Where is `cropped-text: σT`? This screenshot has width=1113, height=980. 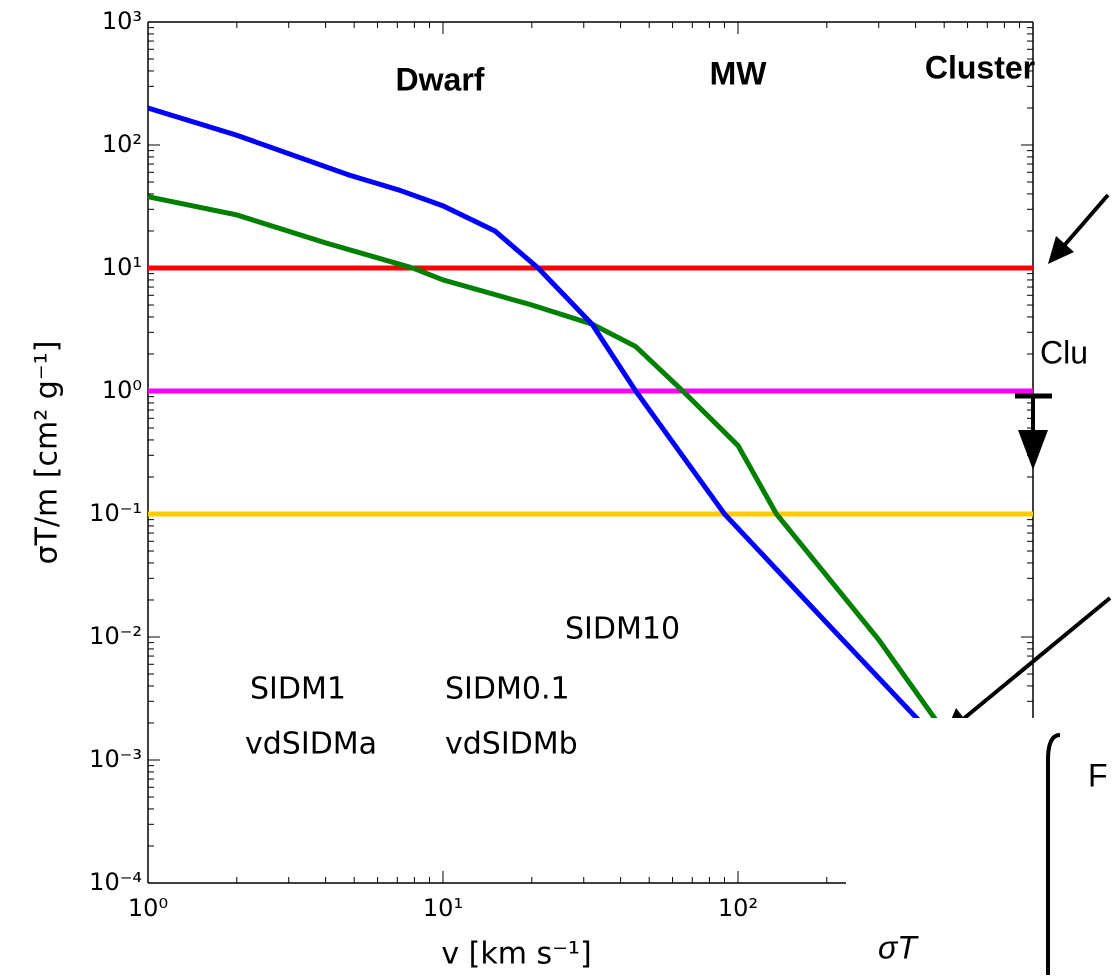
cropped-text: σT is located at coordinates (898, 947).